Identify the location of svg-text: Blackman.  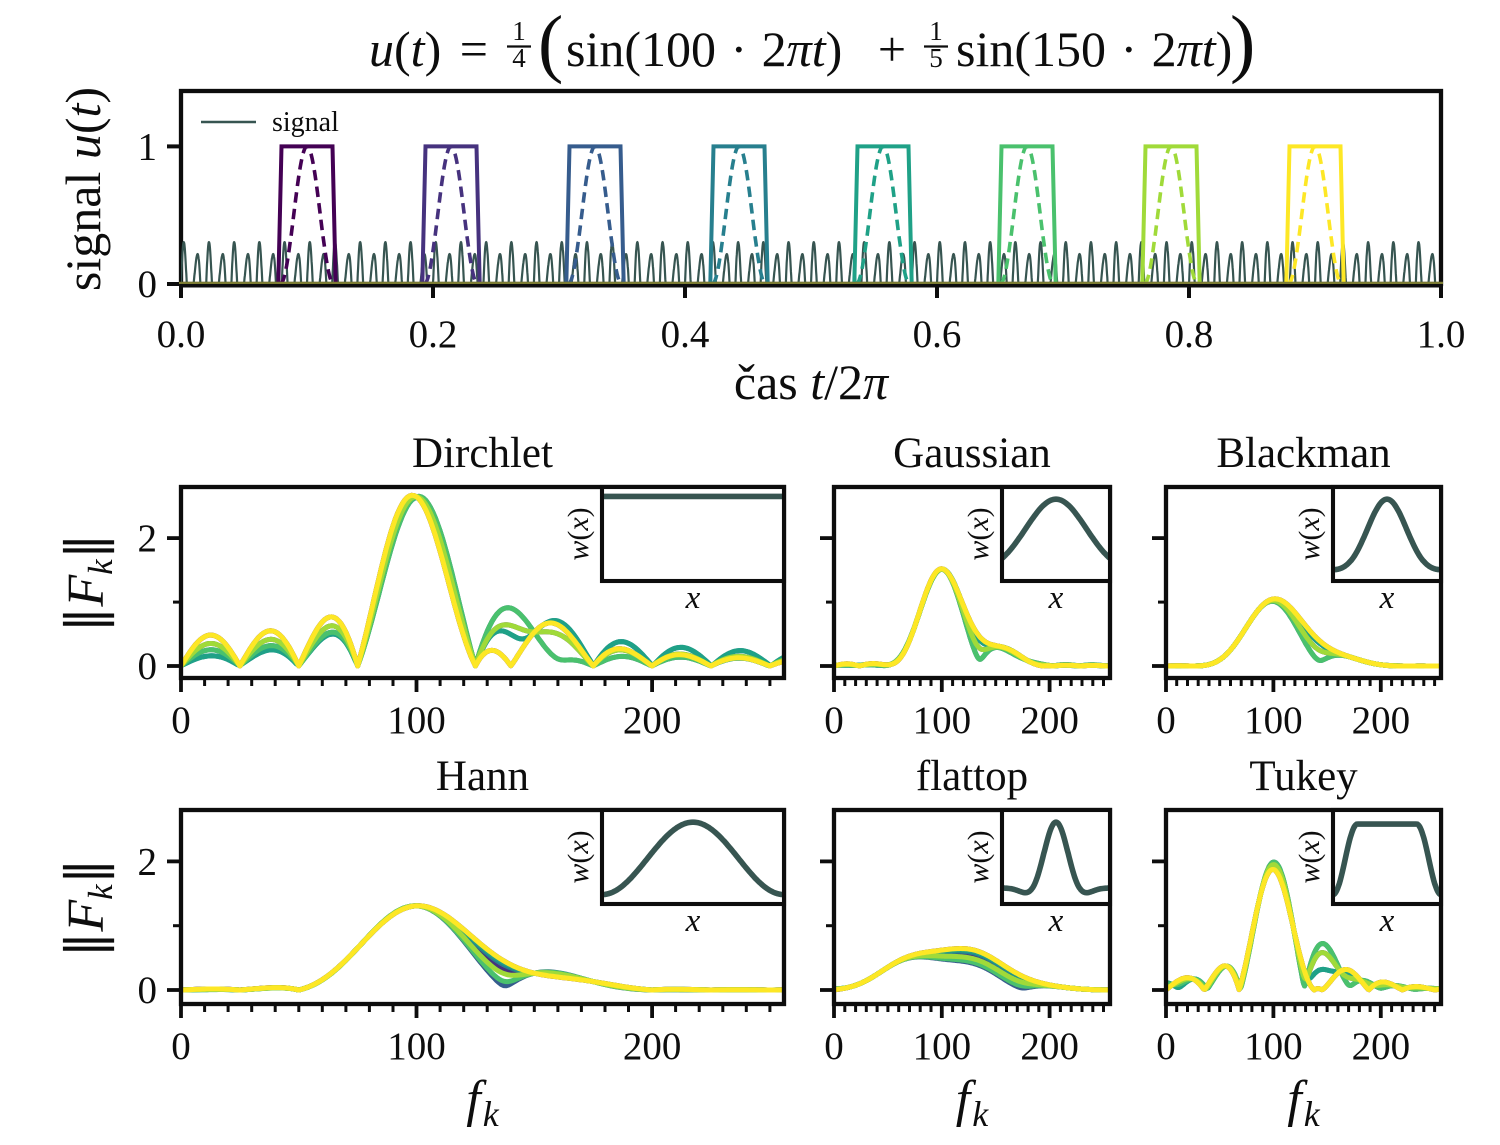
(1303, 453).